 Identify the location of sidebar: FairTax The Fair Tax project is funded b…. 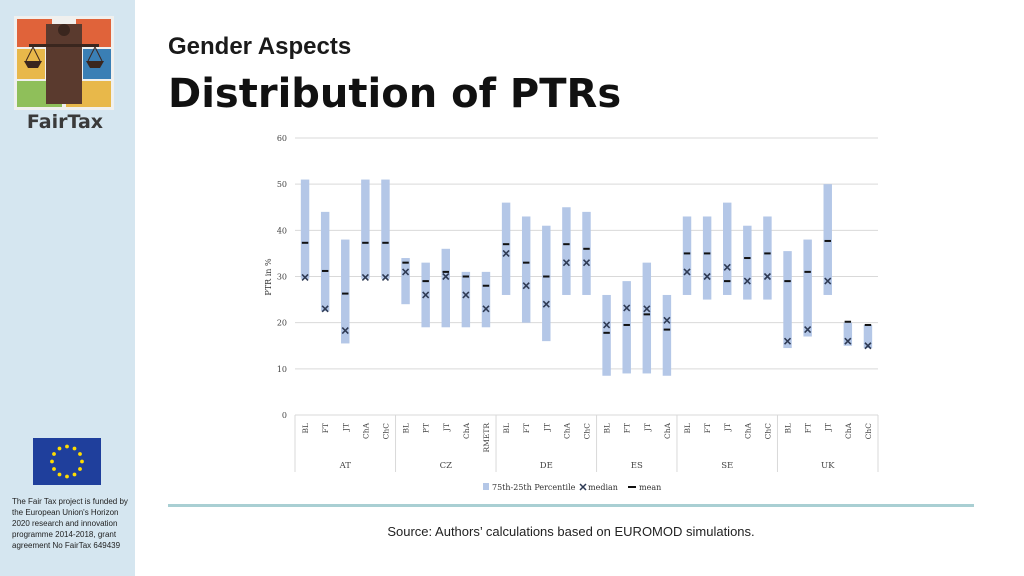
(67, 288).